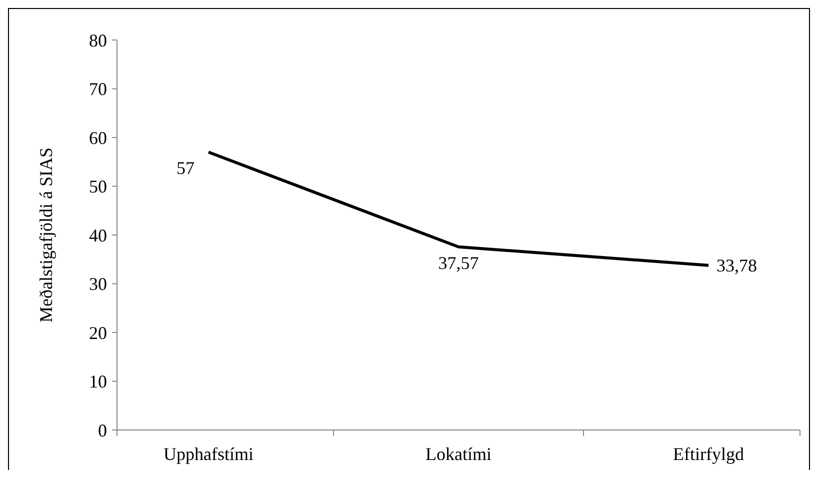 The width and height of the screenshot is (818, 478). I want to click on data-label: 57, so click(185, 168).